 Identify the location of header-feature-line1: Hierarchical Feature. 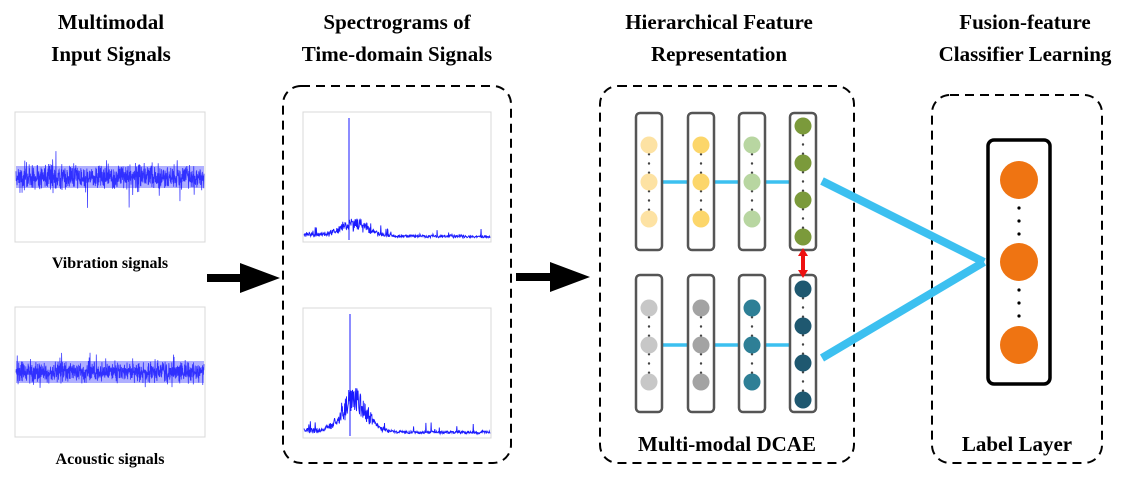
(719, 22).